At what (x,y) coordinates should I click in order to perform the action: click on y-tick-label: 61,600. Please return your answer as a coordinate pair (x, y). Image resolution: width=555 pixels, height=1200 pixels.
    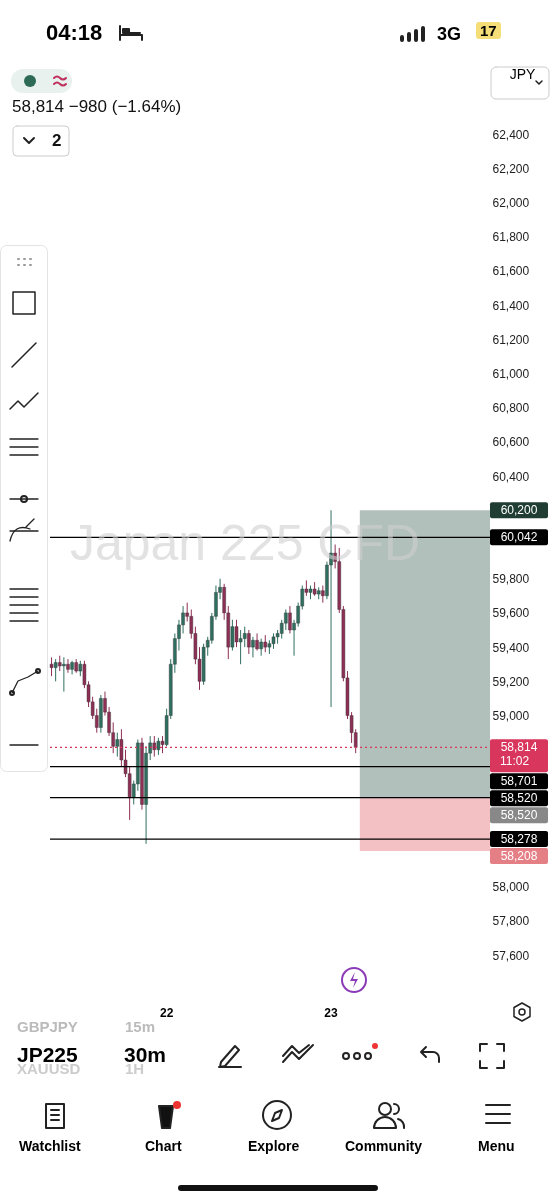
    Looking at the image, I should click on (511, 271).